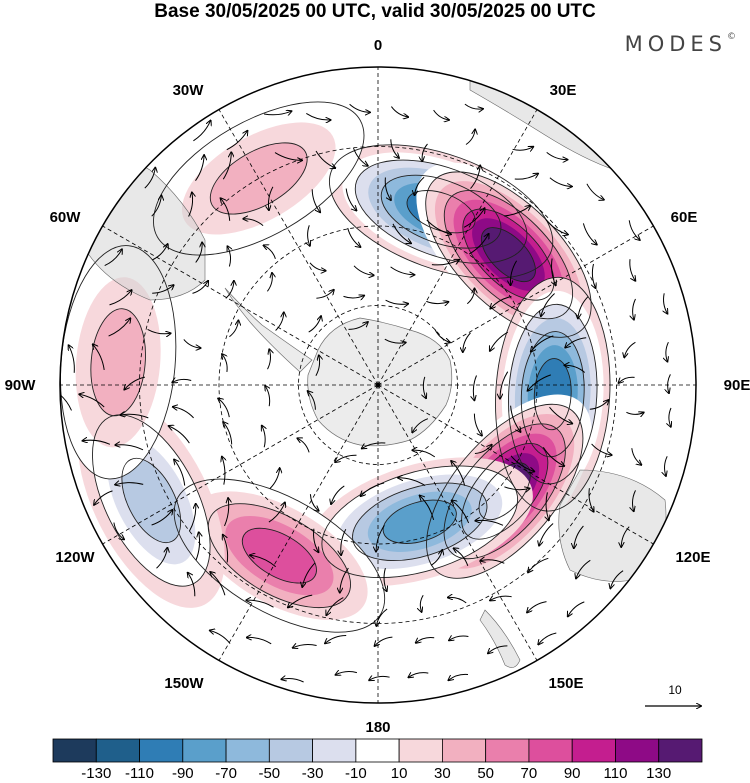 The height and width of the screenshot is (783, 750). Describe the element at coordinates (268, 330) in the screenshot. I see `antarctic-peninsula` at that location.